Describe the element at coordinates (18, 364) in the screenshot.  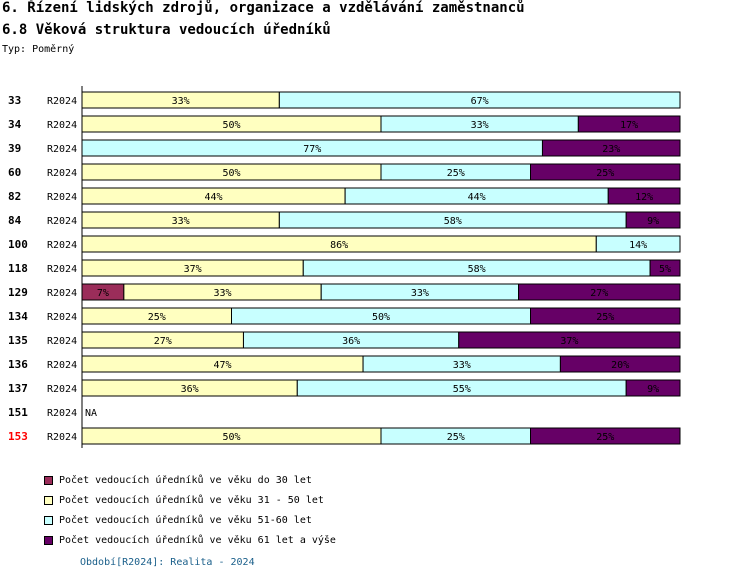
I see `category-label: 136` at that location.